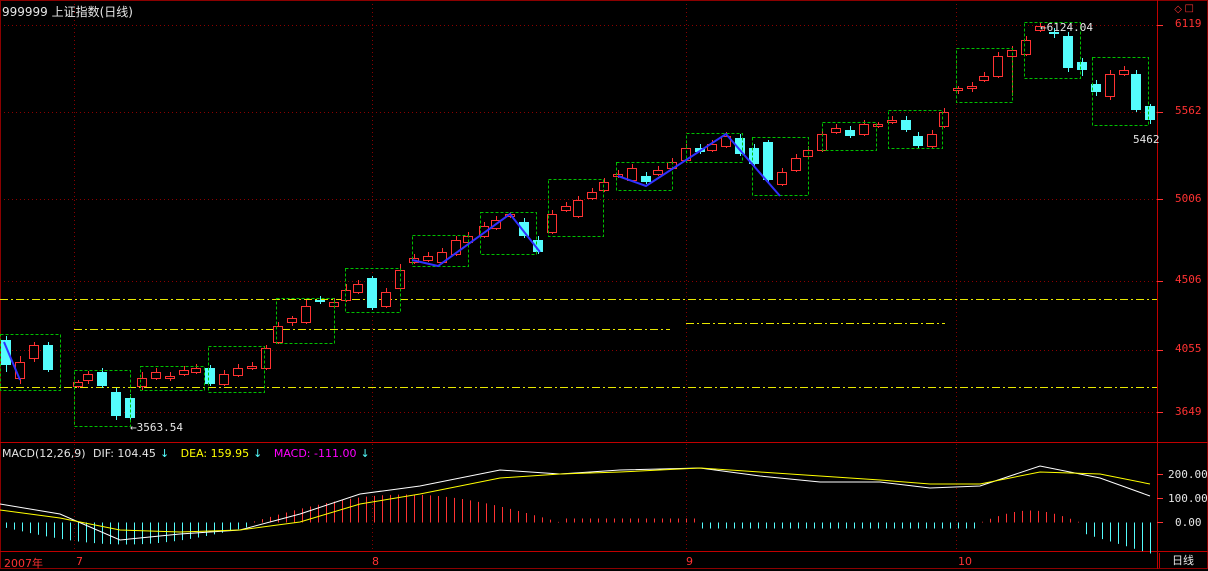 The image size is (1208, 571). What do you see at coordinates (44, 453) in the screenshot?
I see `macd-indicator-label: MACD(12,26,9)` at bounding box center [44, 453].